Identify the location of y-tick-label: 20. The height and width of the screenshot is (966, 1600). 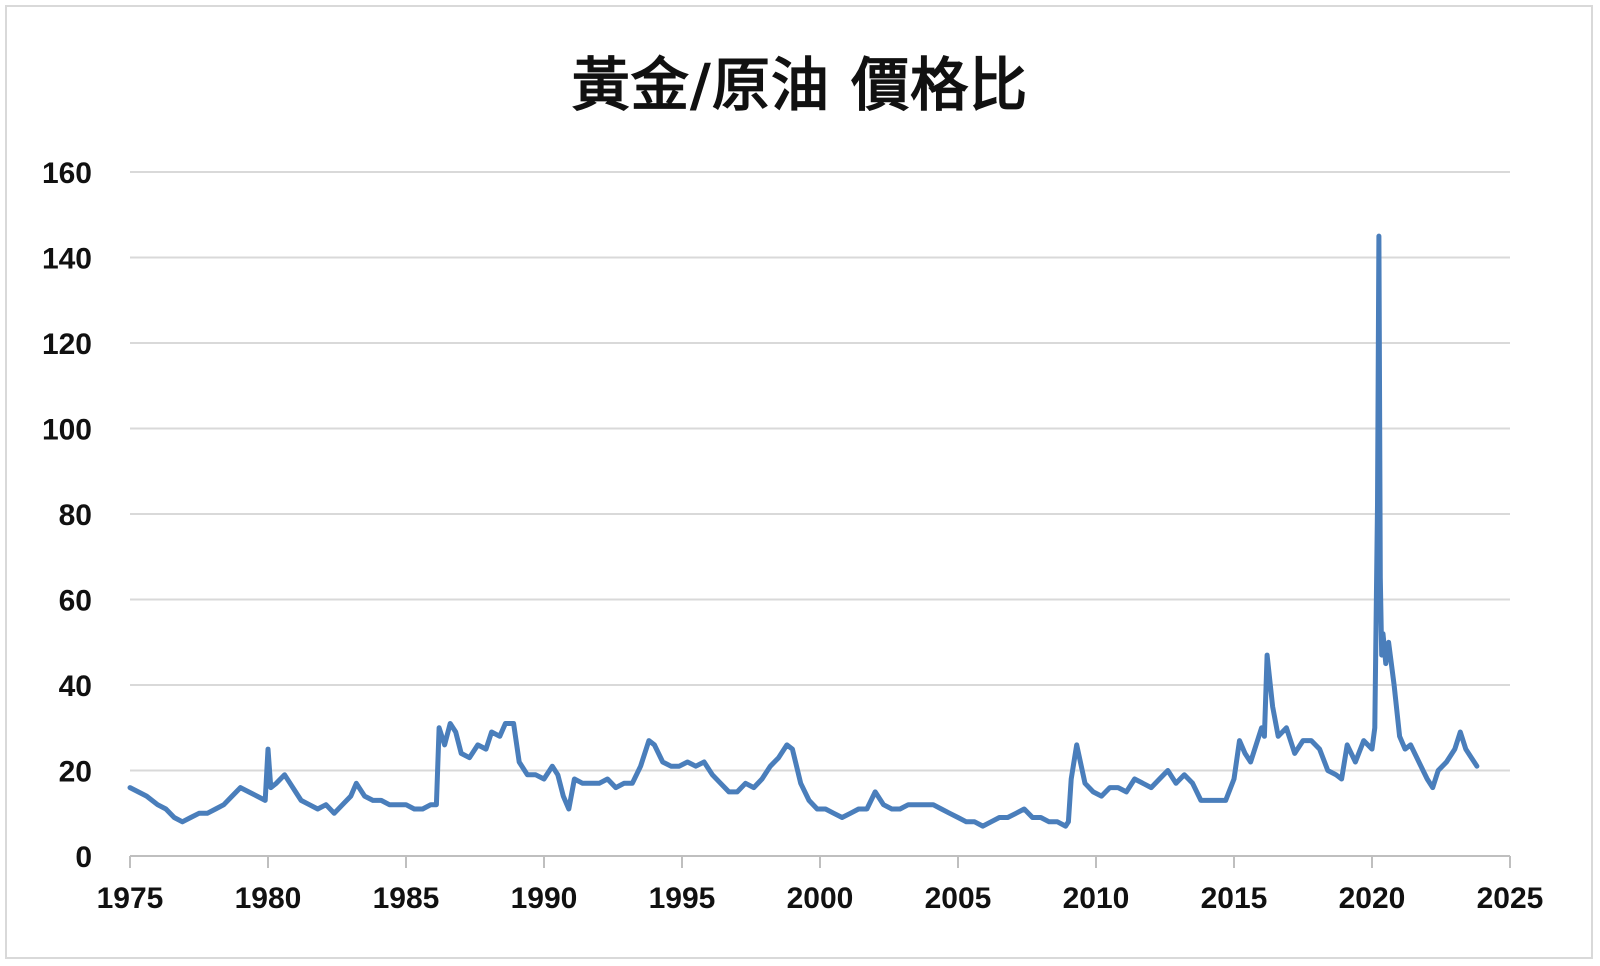
(75, 772).